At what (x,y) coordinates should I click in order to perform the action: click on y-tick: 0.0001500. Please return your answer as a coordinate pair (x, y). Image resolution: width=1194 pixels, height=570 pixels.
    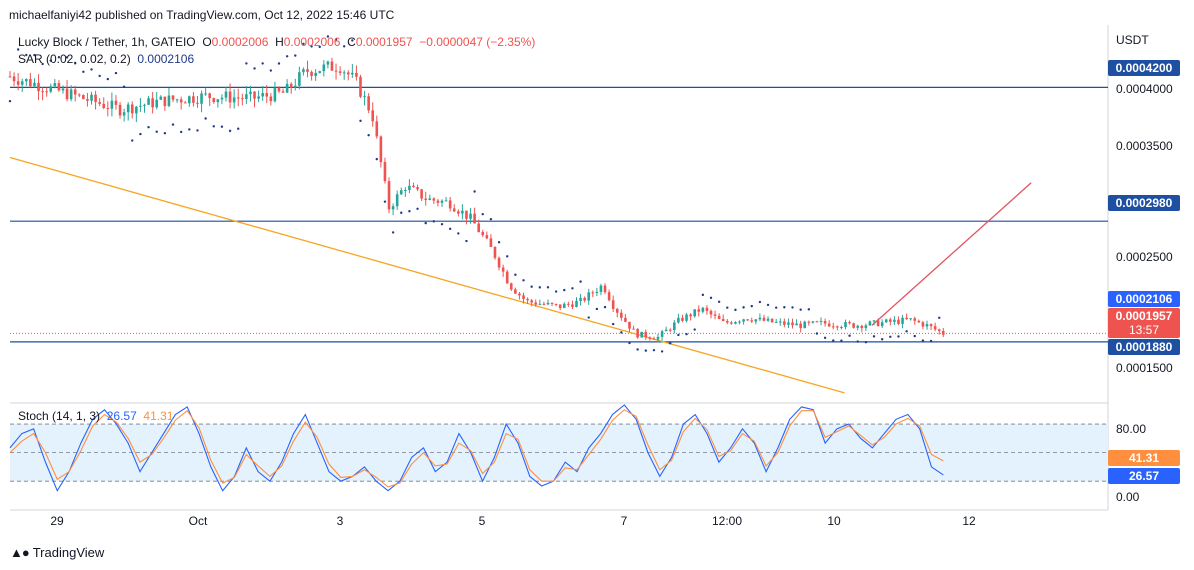
    Looking at the image, I should click on (1144, 368).